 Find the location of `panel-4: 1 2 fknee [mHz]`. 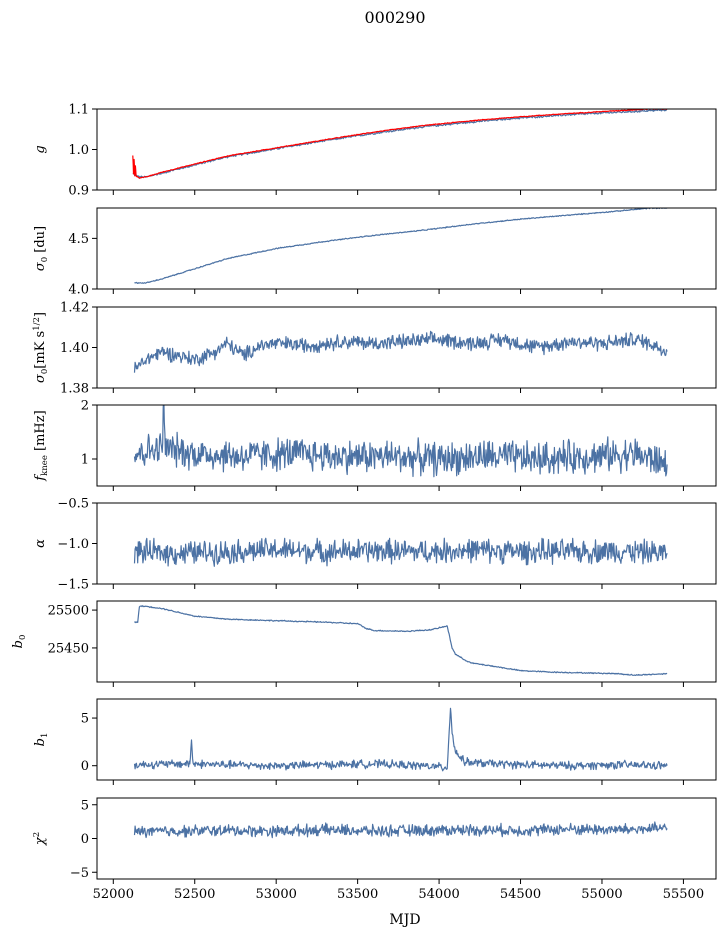

panel-4: 1 2 fknee [mHz] is located at coordinates (375, 445).